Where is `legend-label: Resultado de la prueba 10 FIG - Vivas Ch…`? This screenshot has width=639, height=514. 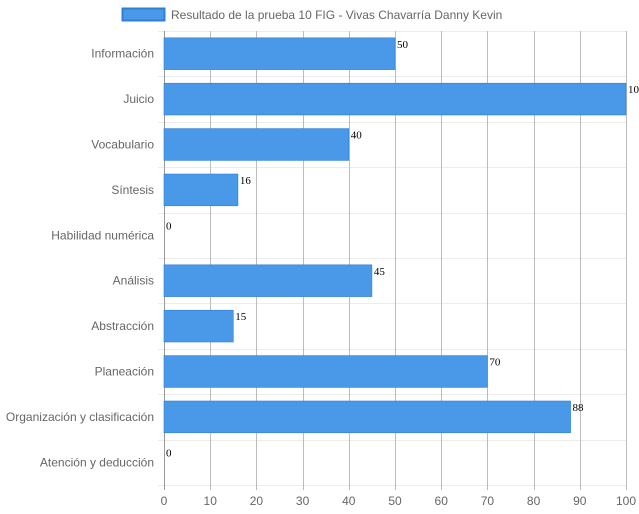 legend-label: Resultado de la prueba 10 FIG - Vivas Ch… is located at coordinates (336, 15).